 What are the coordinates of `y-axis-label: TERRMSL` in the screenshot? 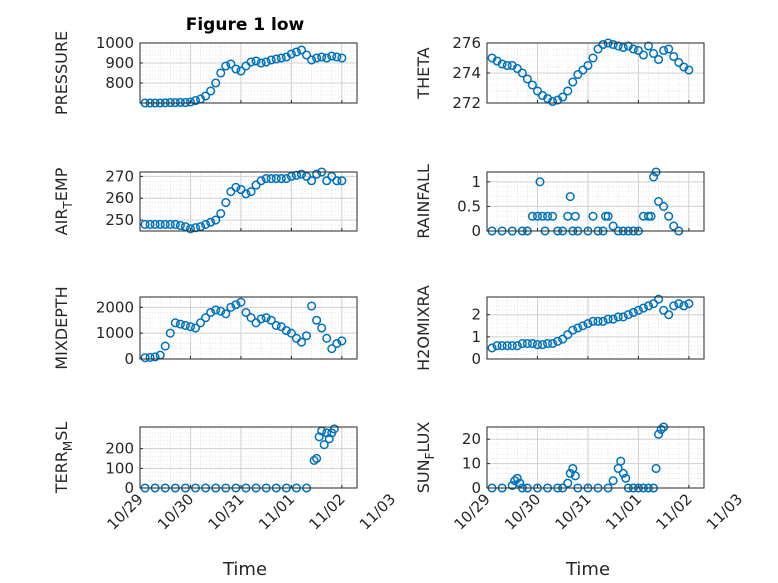 It's located at (63, 458).